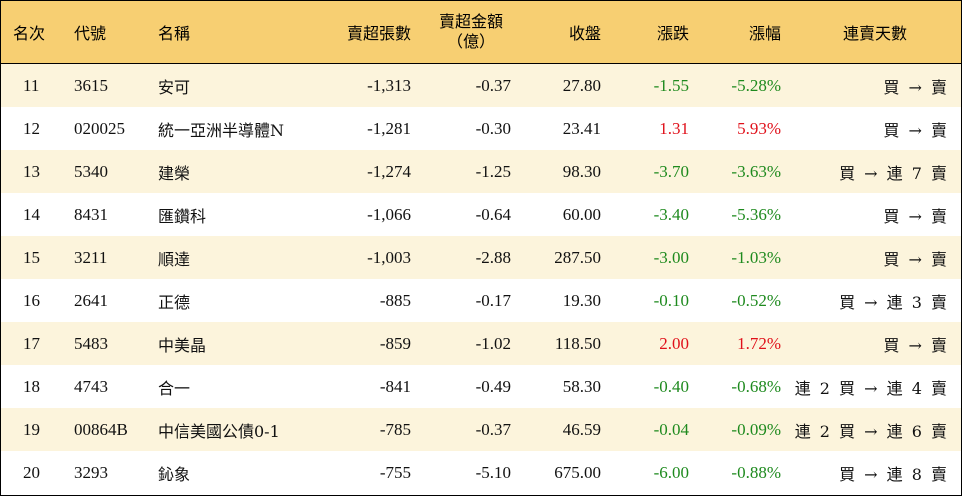 The height and width of the screenshot is (496, 962). I want to click on sell-amount-cell: -0.37, so click(493, 429).